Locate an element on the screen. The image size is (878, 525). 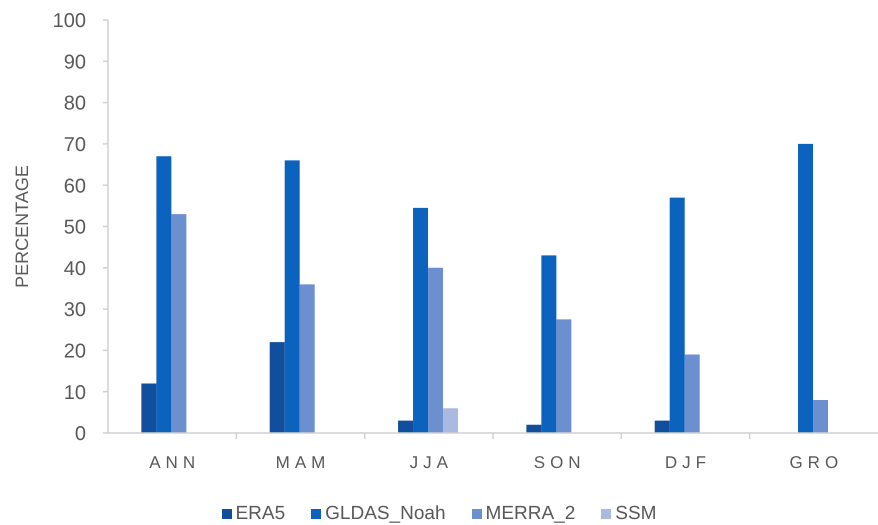
x-tick-label: JJA is located at coordinates (432, 462).